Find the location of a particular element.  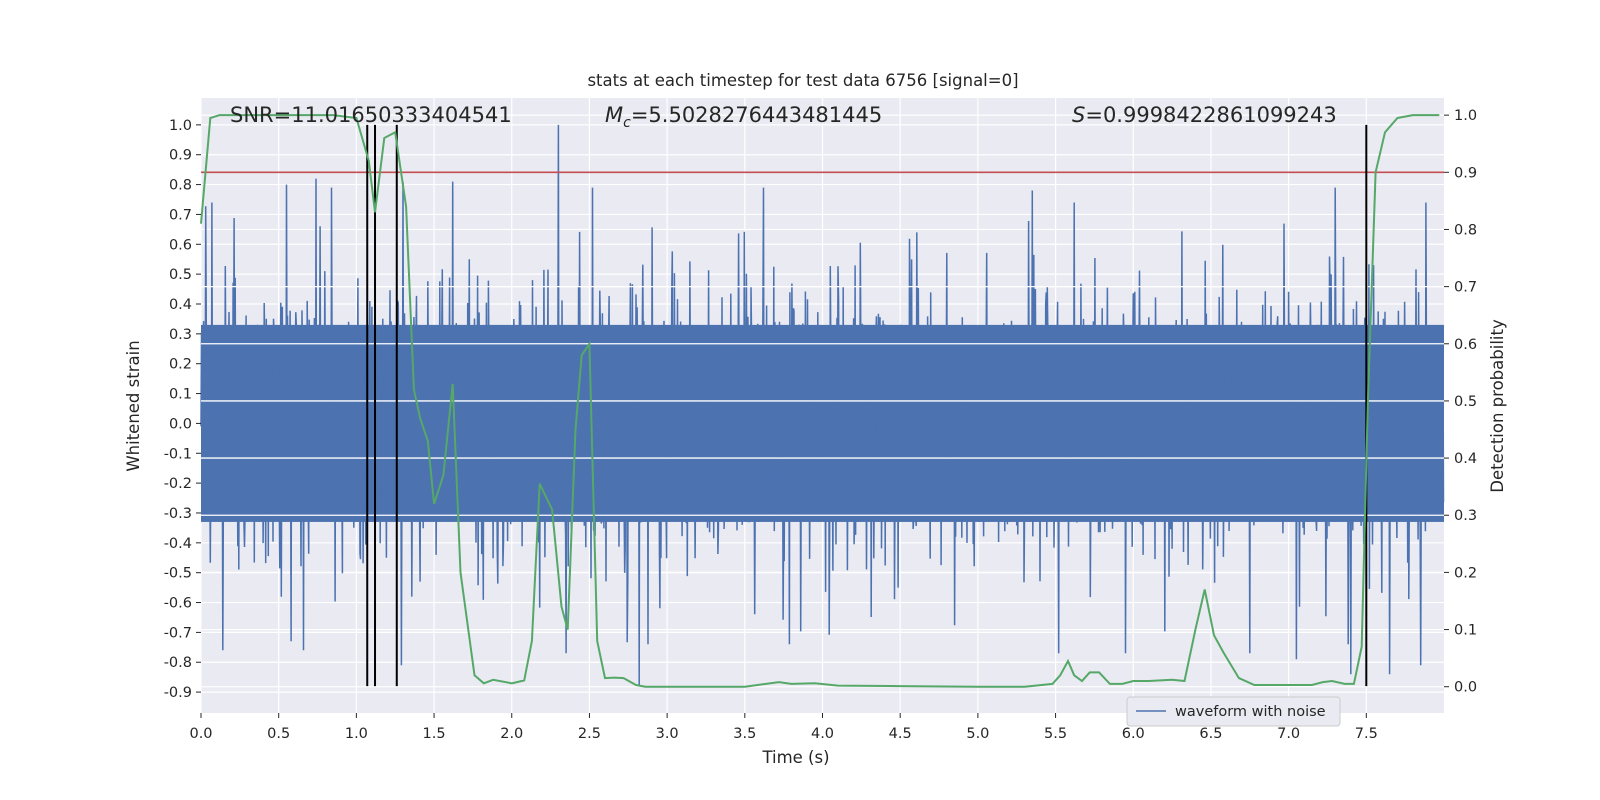

y-tick-label: 0.3 is located at coordinates (180, 335).